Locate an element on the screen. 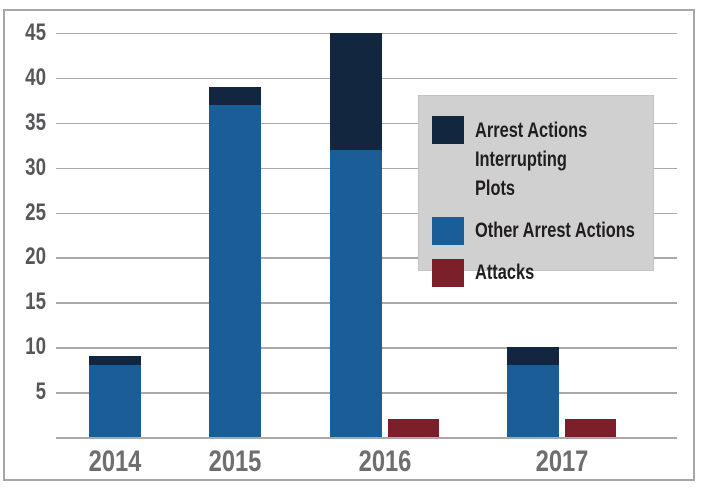 The width and height of the screenshot is (701, 489). legend-label: Arrest Actions Interrupting Plots is located at coordinates (531, 159).